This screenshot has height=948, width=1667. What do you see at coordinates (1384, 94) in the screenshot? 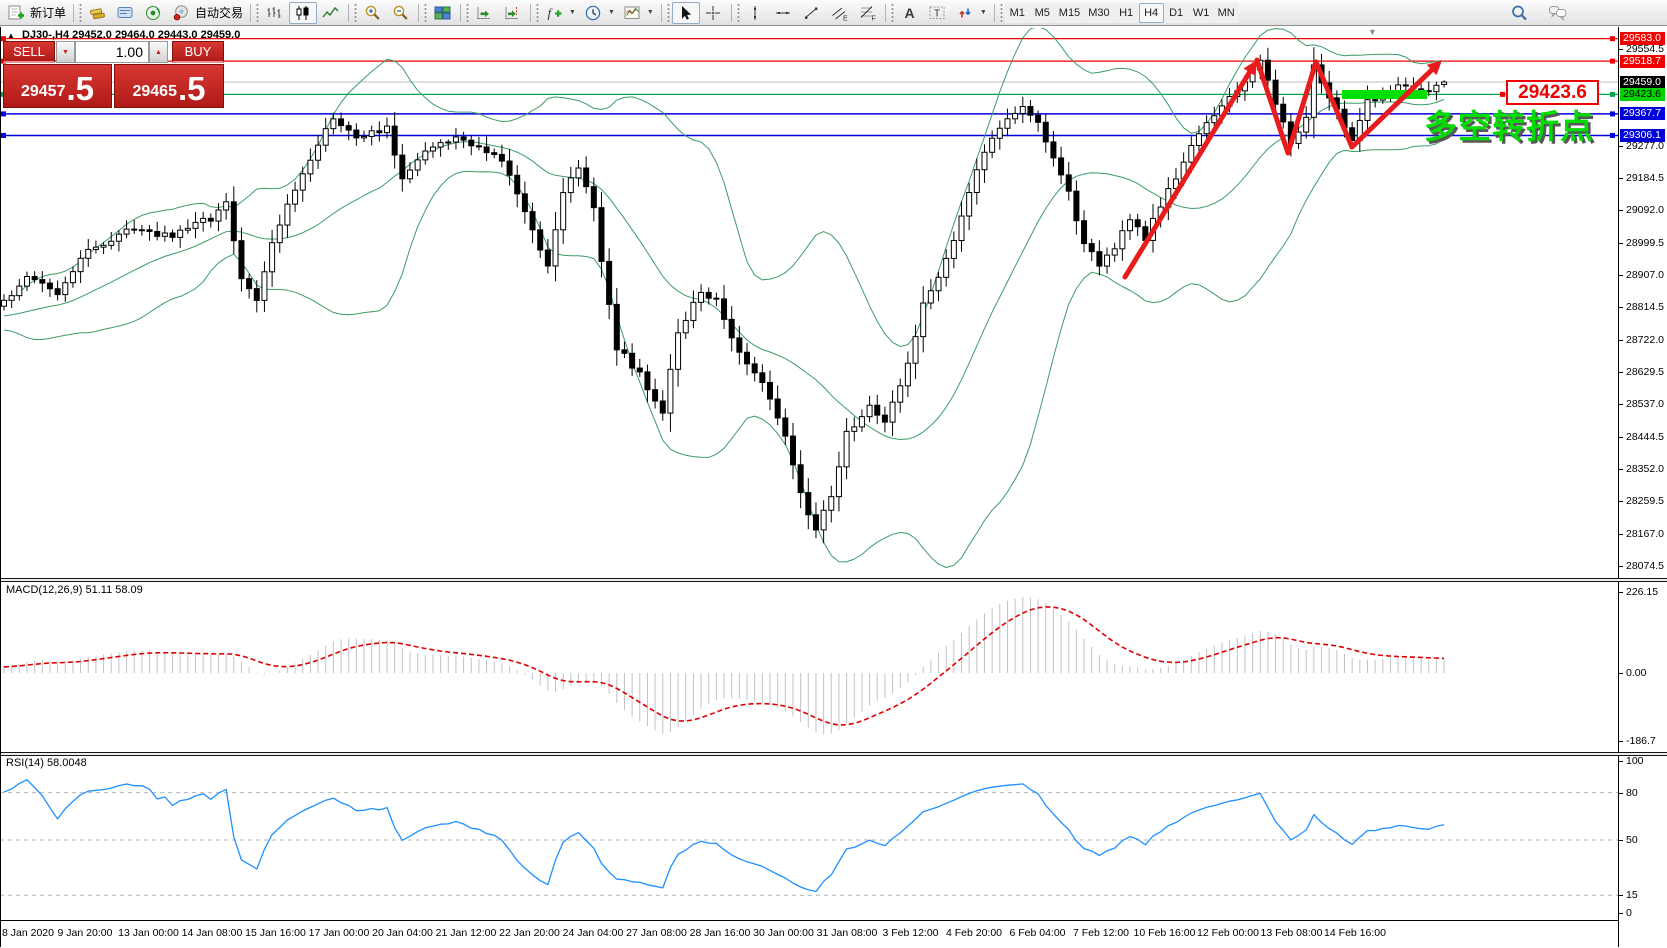
I see `support-zone-band` at bounding box center [1384, 94].